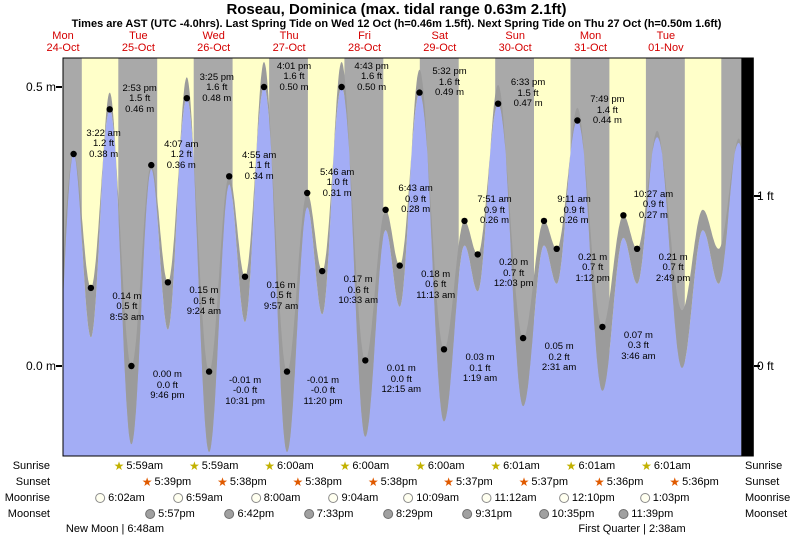  What do you see at coordinates (513, 273) in the screenshot?
I see `tide-low-annotation: 0.20 m 0.7 ft 12:03 pm` at bounding box center [513, 273].